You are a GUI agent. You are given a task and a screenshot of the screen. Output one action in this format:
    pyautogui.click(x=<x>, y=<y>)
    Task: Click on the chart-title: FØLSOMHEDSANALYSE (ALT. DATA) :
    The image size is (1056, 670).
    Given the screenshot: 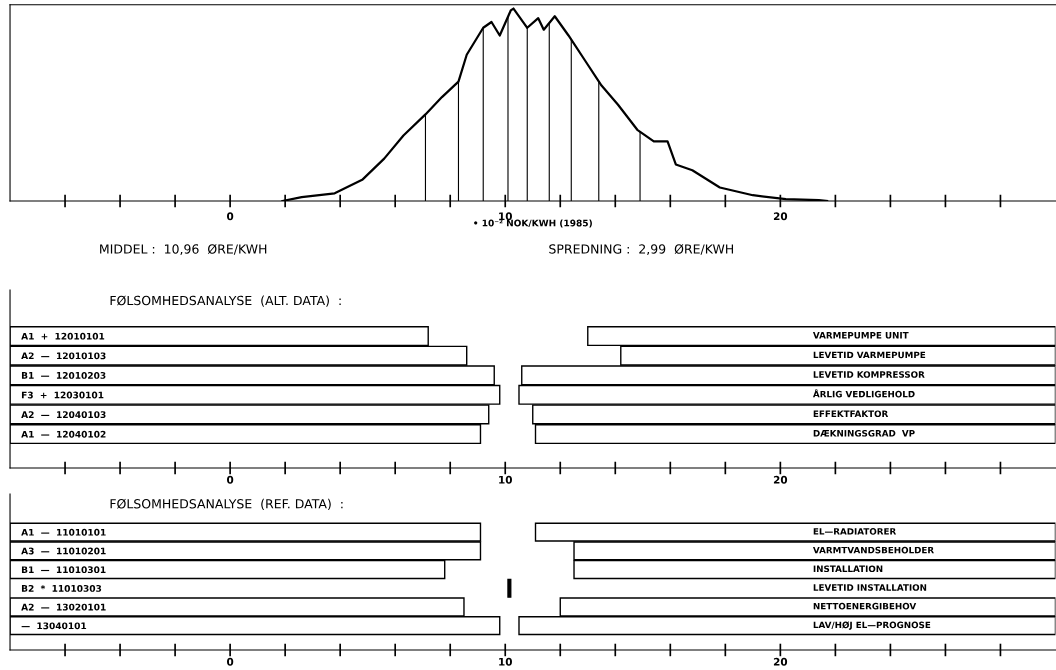 What is the action you would take?
    pyautogui.click(x=225, y=301)
    